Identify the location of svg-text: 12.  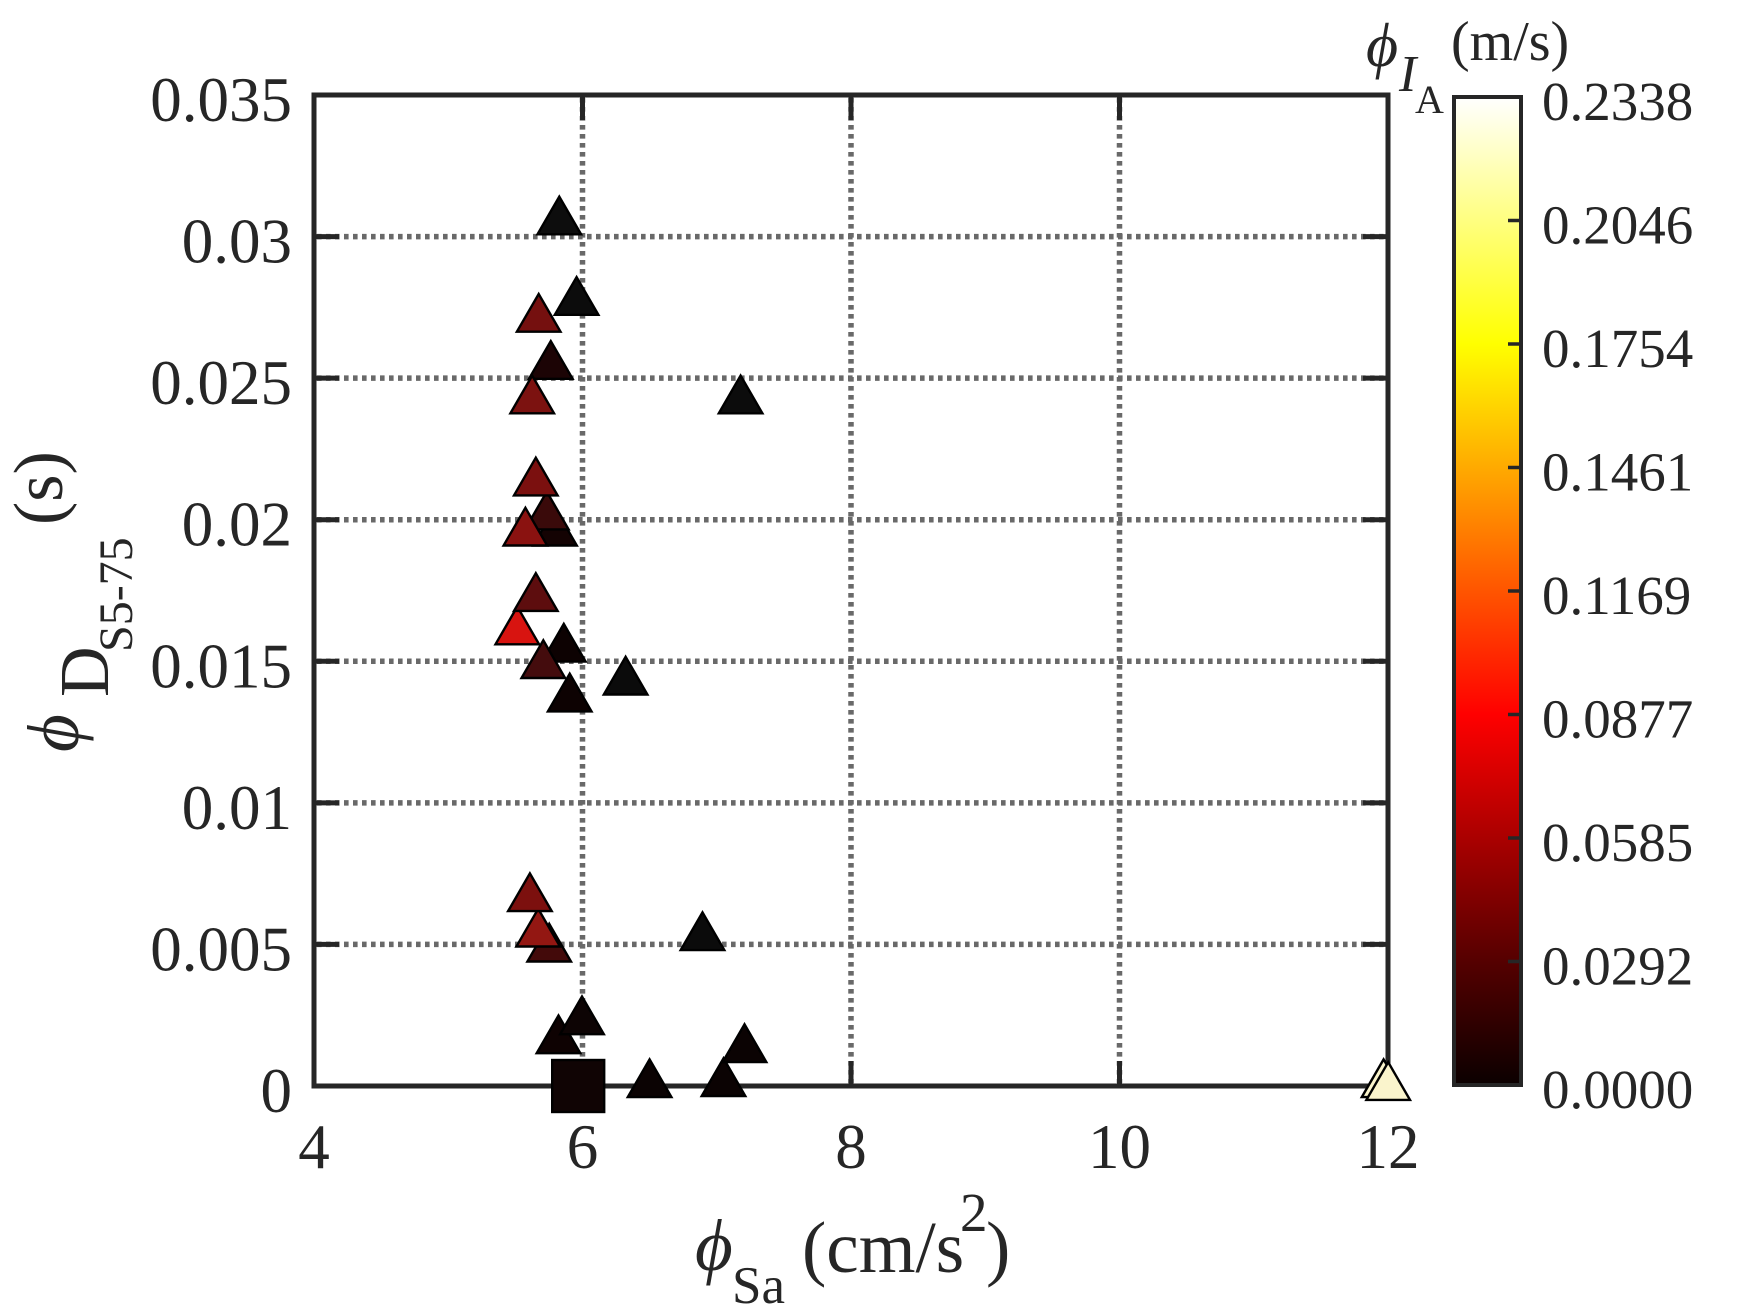
(1388, 1147).